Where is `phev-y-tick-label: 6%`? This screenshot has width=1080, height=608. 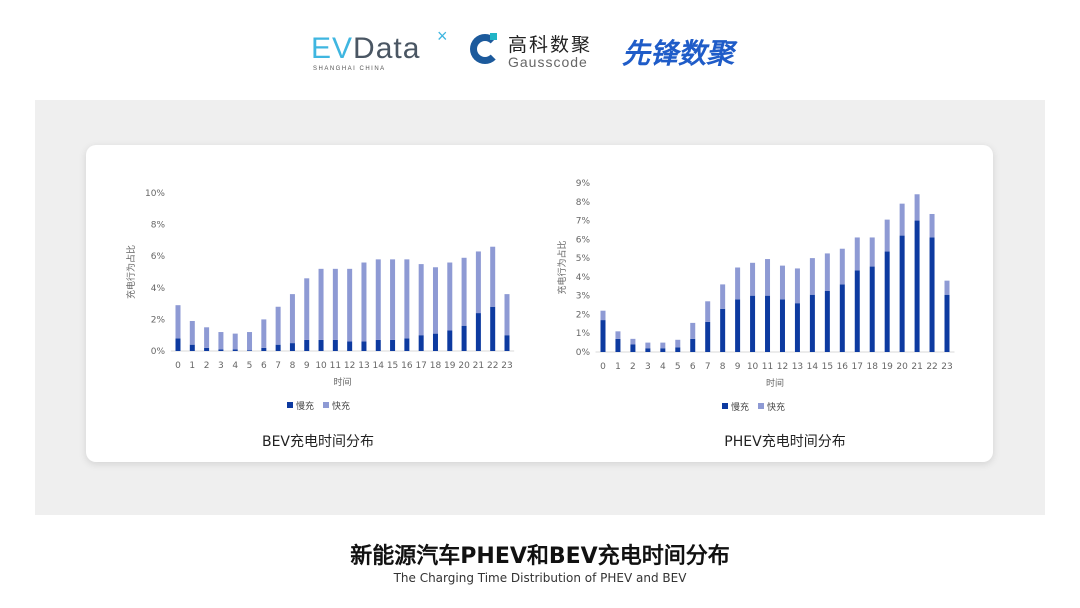
phev-y-tick-label: 6% is located at coordinates (583, 240).